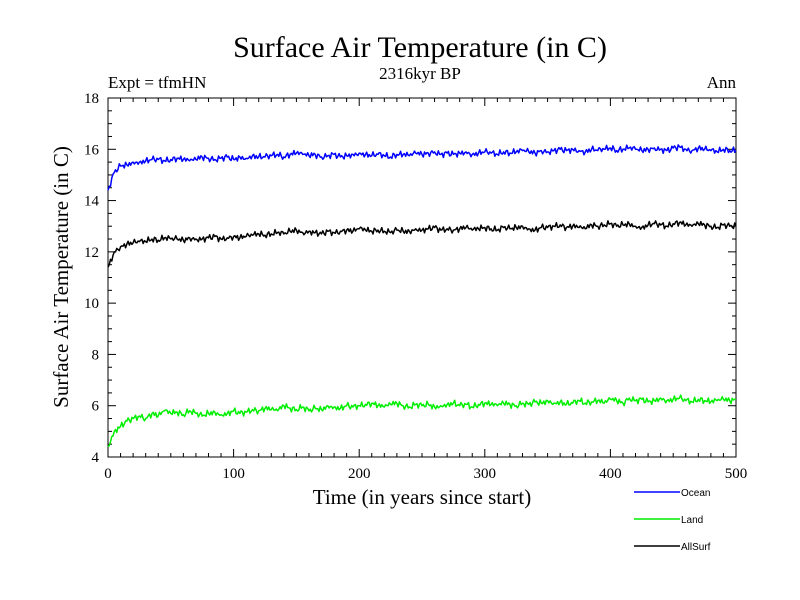  Describe the element at coordinates (96, 355) in the screenshot. I see `y-tick-label: 8` at that location.